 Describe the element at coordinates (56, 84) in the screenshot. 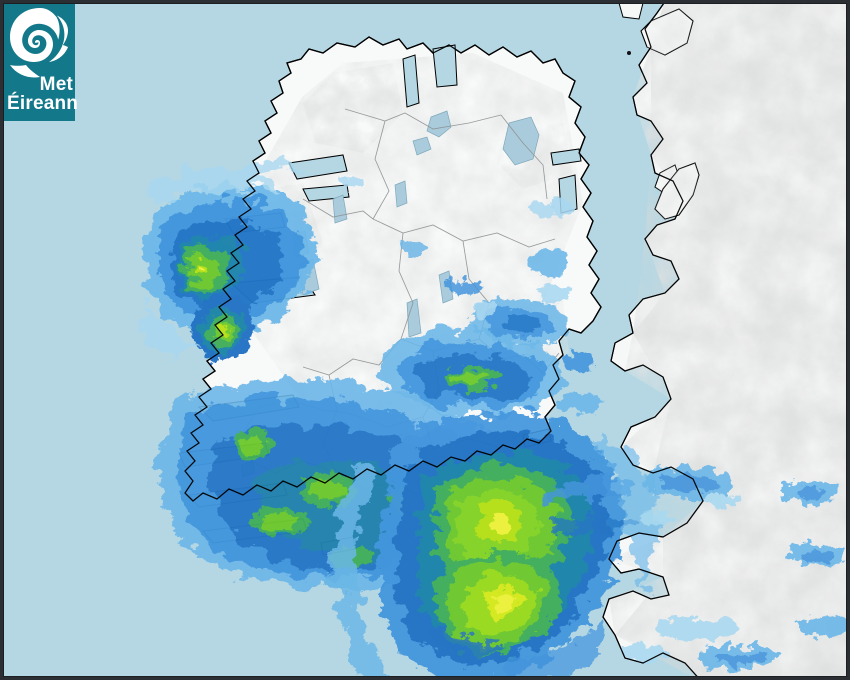

I see `logo-word-met: Met` at that location.